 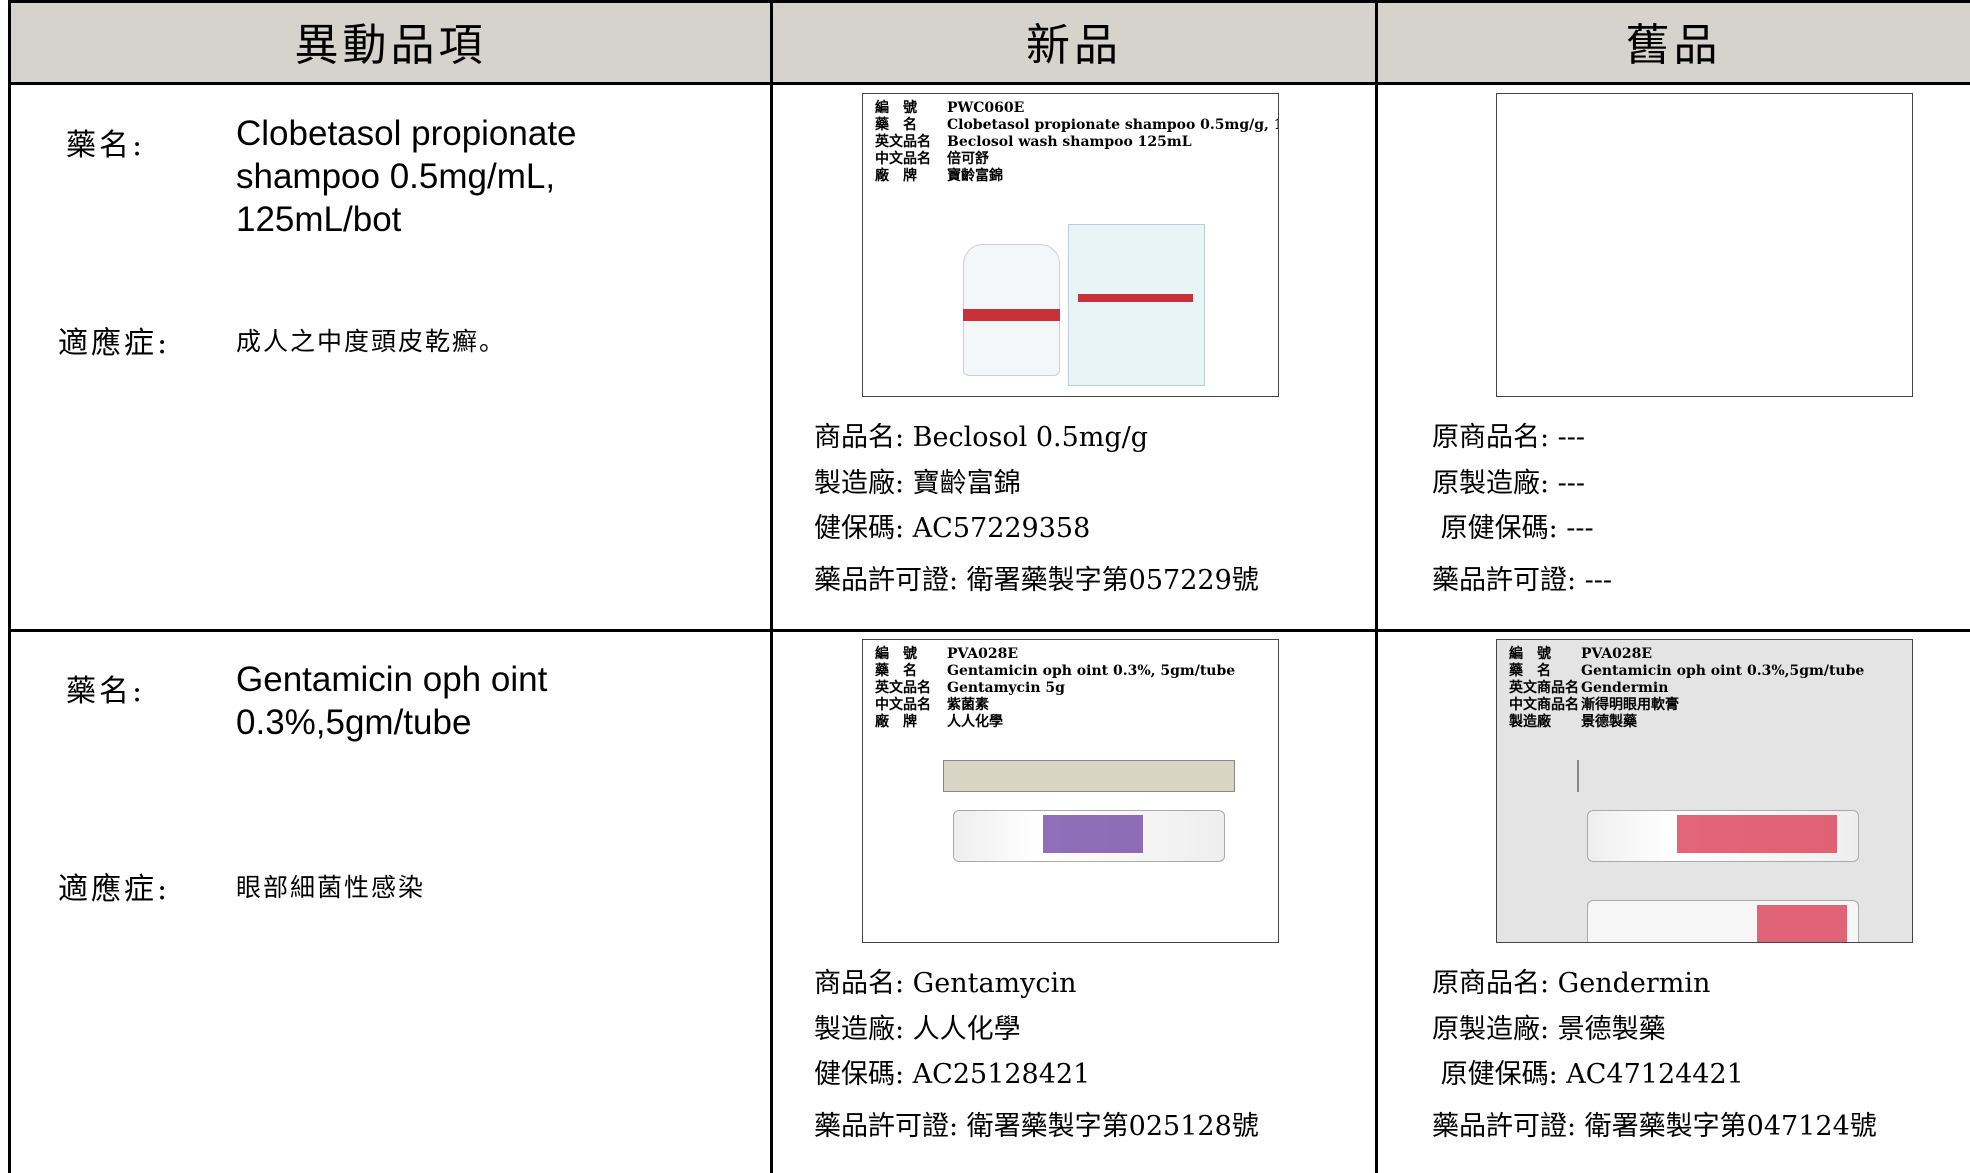 What do you see at coordinates (331, 887) in the screenshot?
I see `indication: 眼部細菌性感染` at bounding box center [331, 887].